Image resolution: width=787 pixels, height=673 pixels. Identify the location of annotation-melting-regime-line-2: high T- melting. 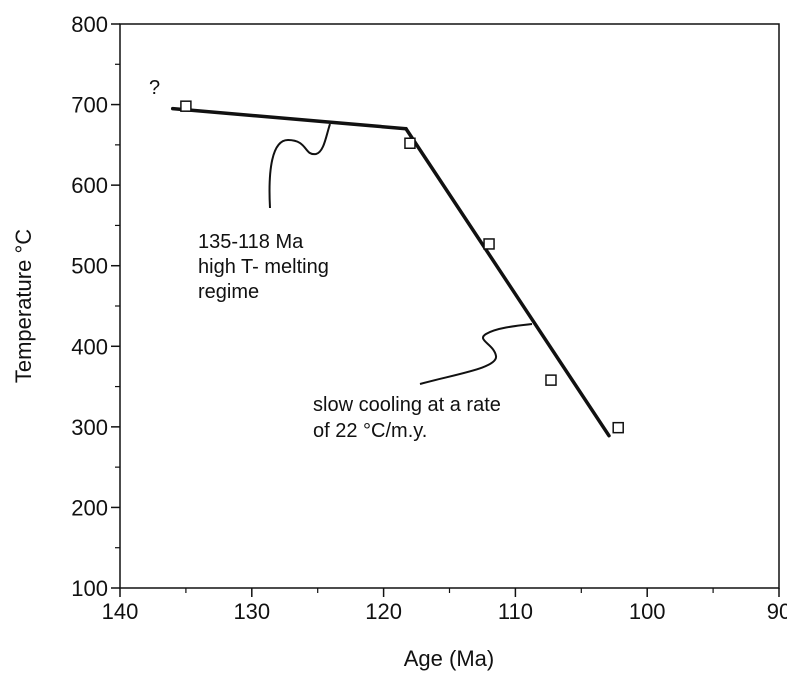
(263, 267).